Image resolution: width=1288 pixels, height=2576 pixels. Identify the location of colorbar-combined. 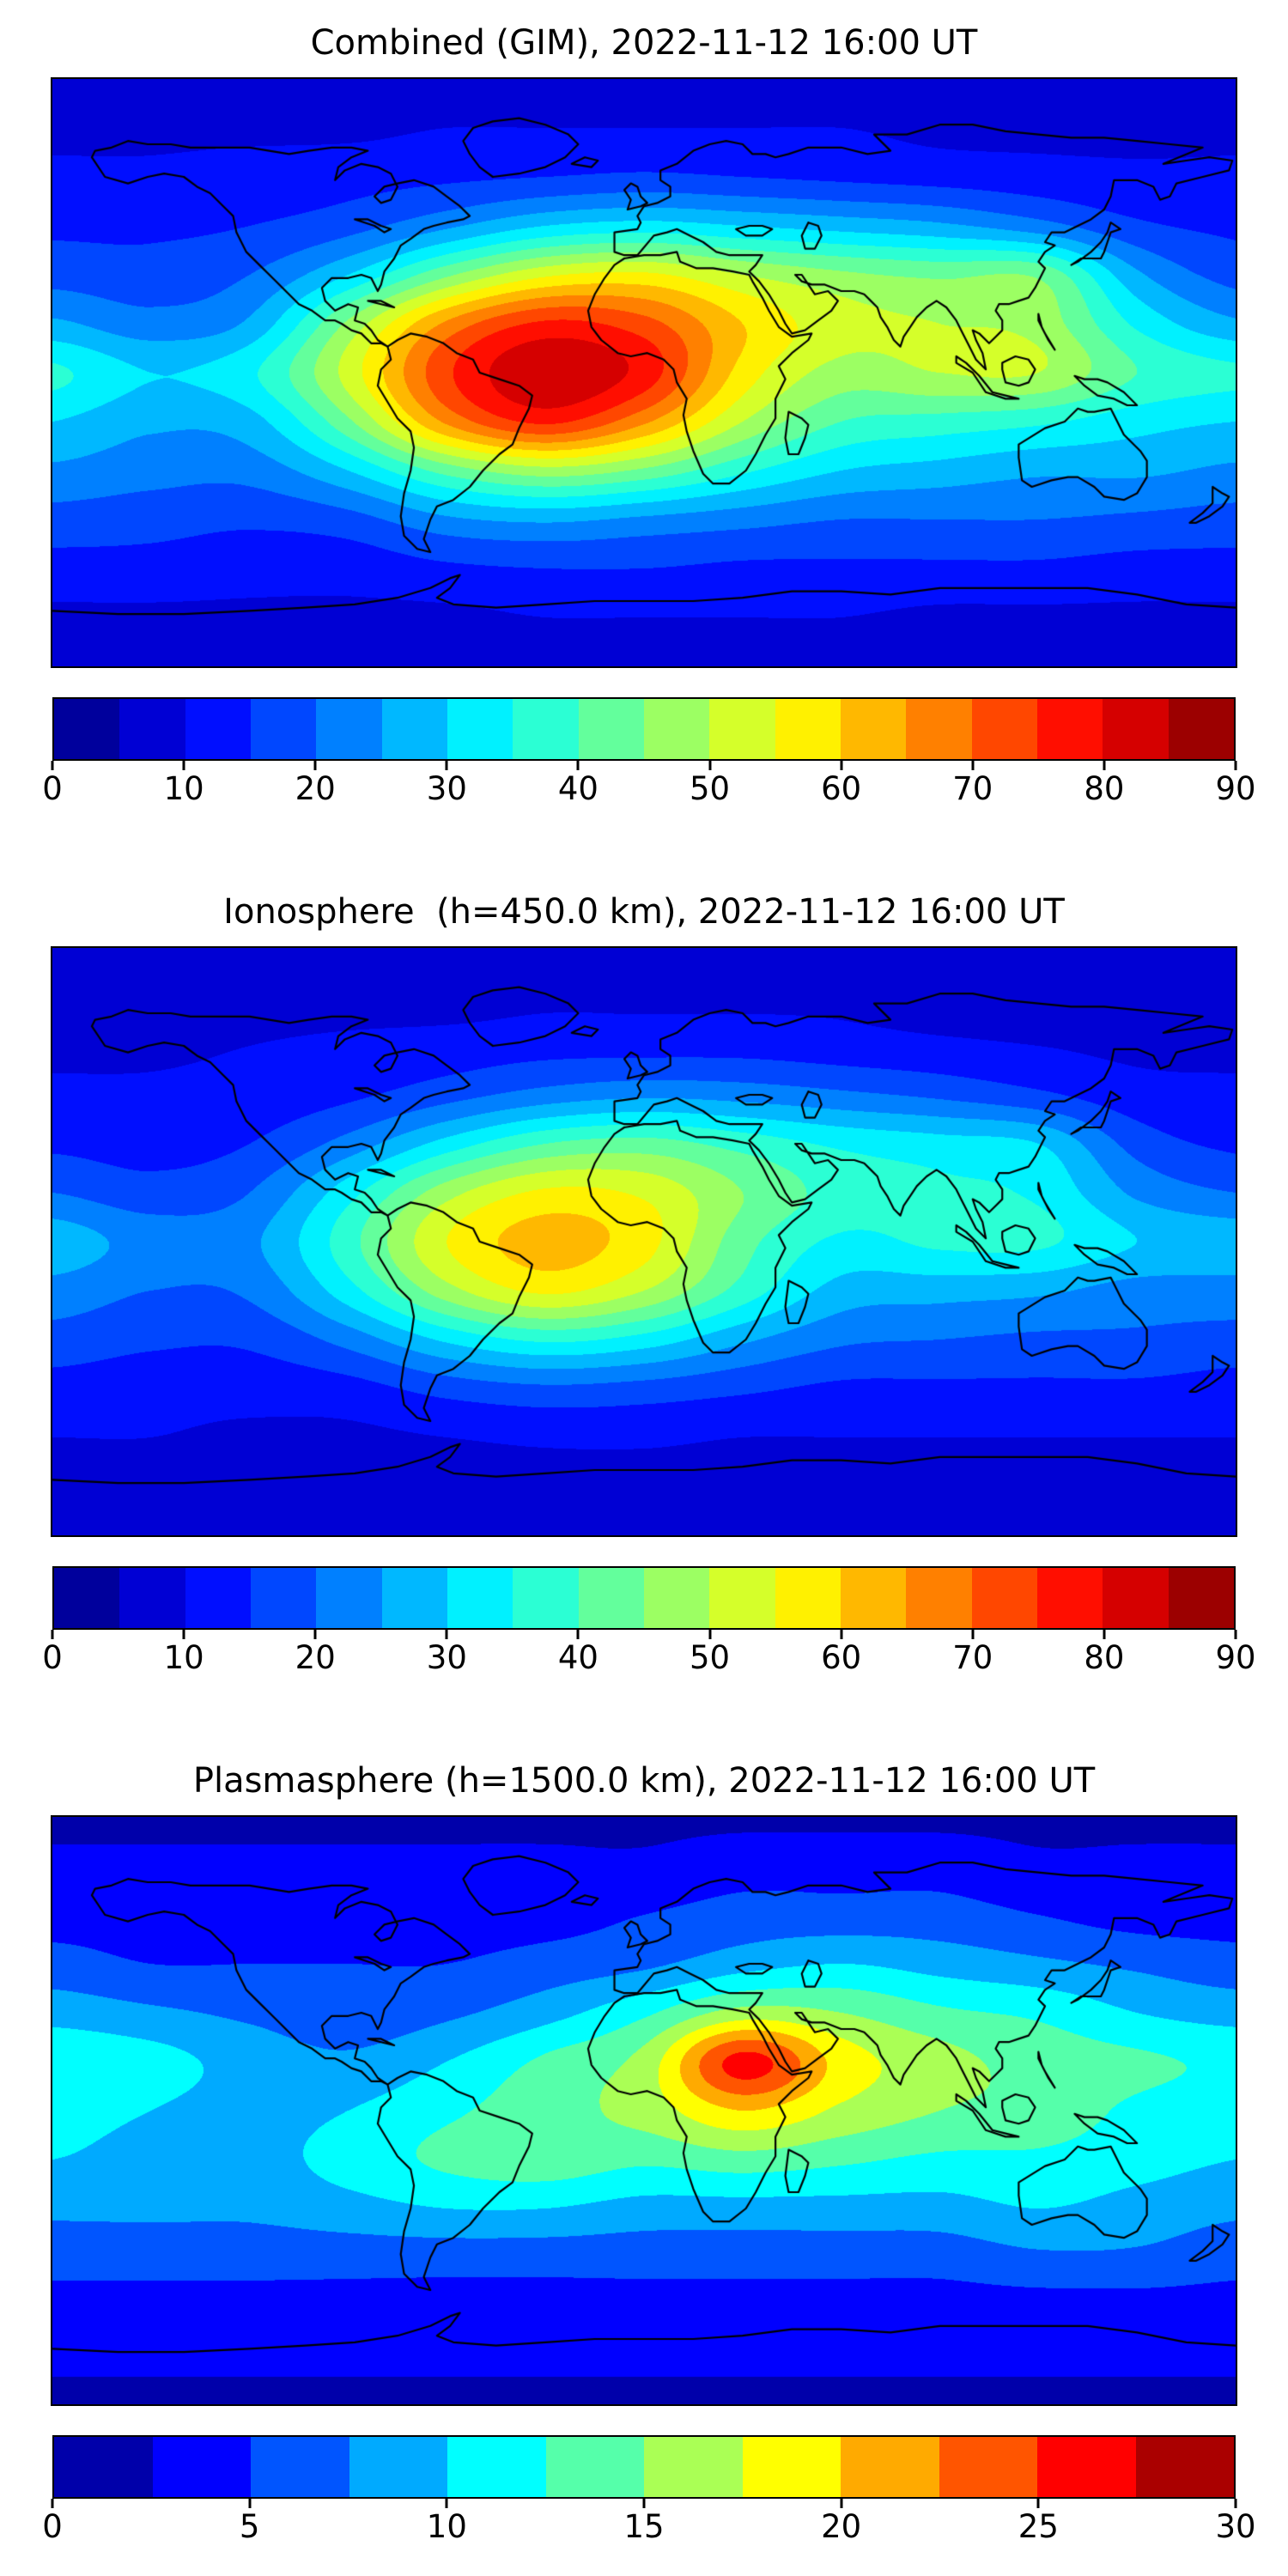
(644, 729).